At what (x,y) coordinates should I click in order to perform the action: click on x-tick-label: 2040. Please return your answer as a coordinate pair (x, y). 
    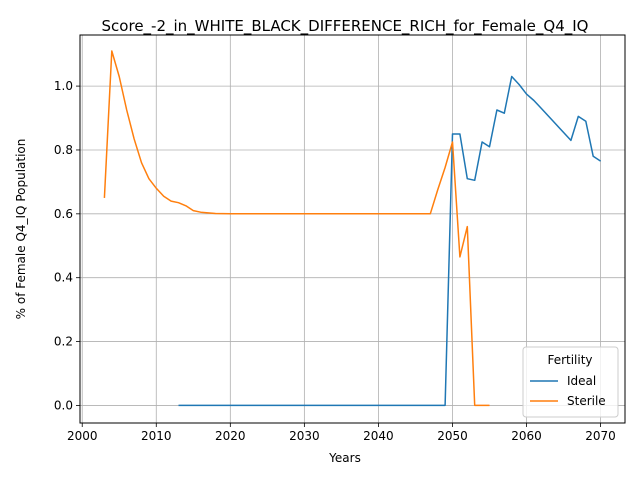
    Looking at the image, I should click on (378, 436).